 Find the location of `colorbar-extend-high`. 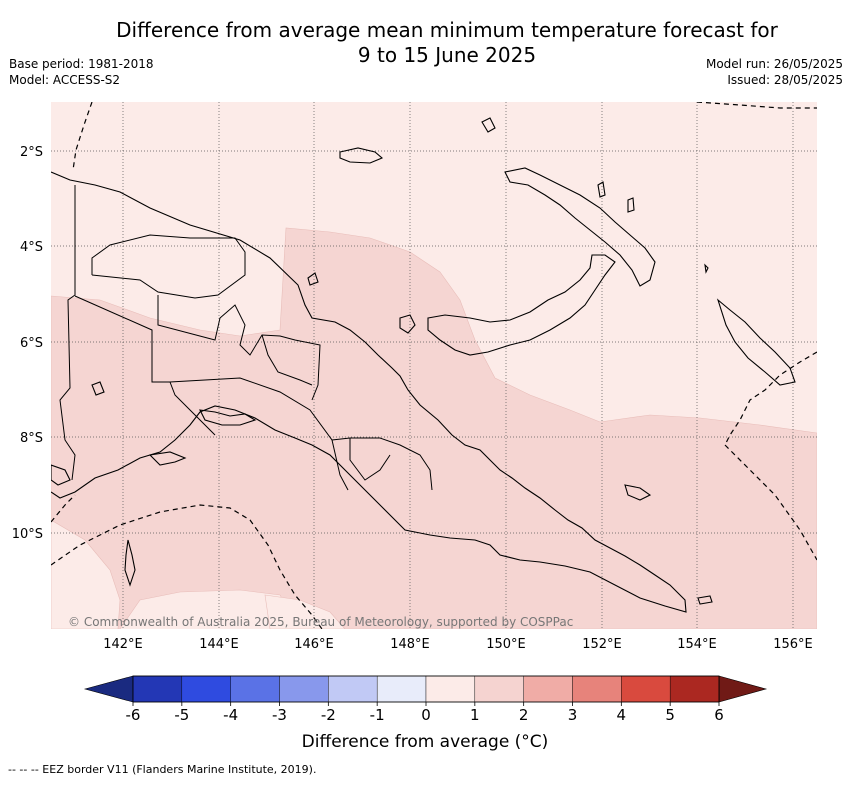

colorbar-extend-high is located at coordinates (743, 689).